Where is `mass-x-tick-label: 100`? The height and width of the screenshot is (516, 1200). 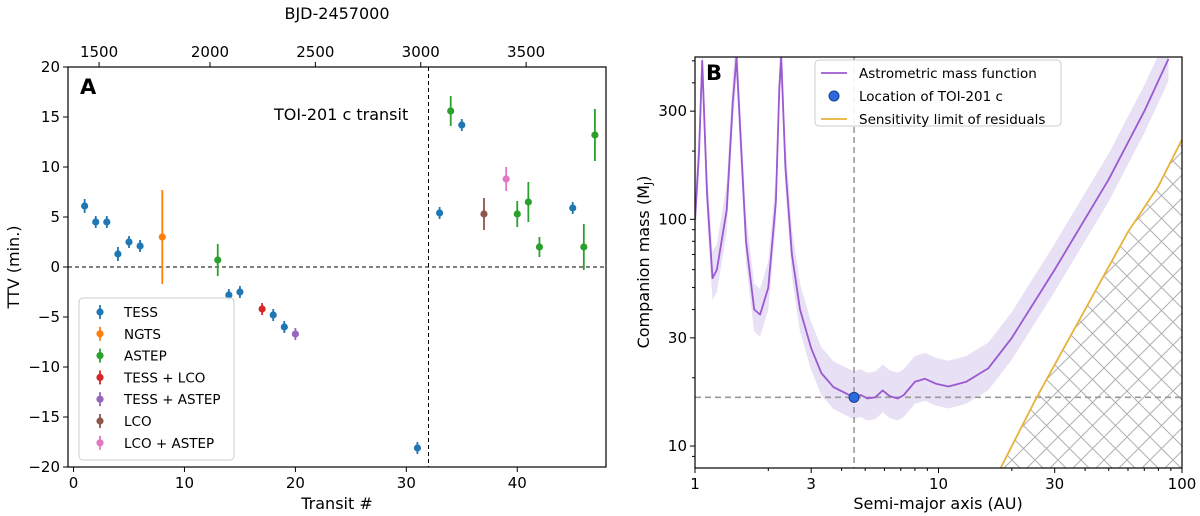 mass-x-tick-label: 100 is located at coordinates (1182, 484).